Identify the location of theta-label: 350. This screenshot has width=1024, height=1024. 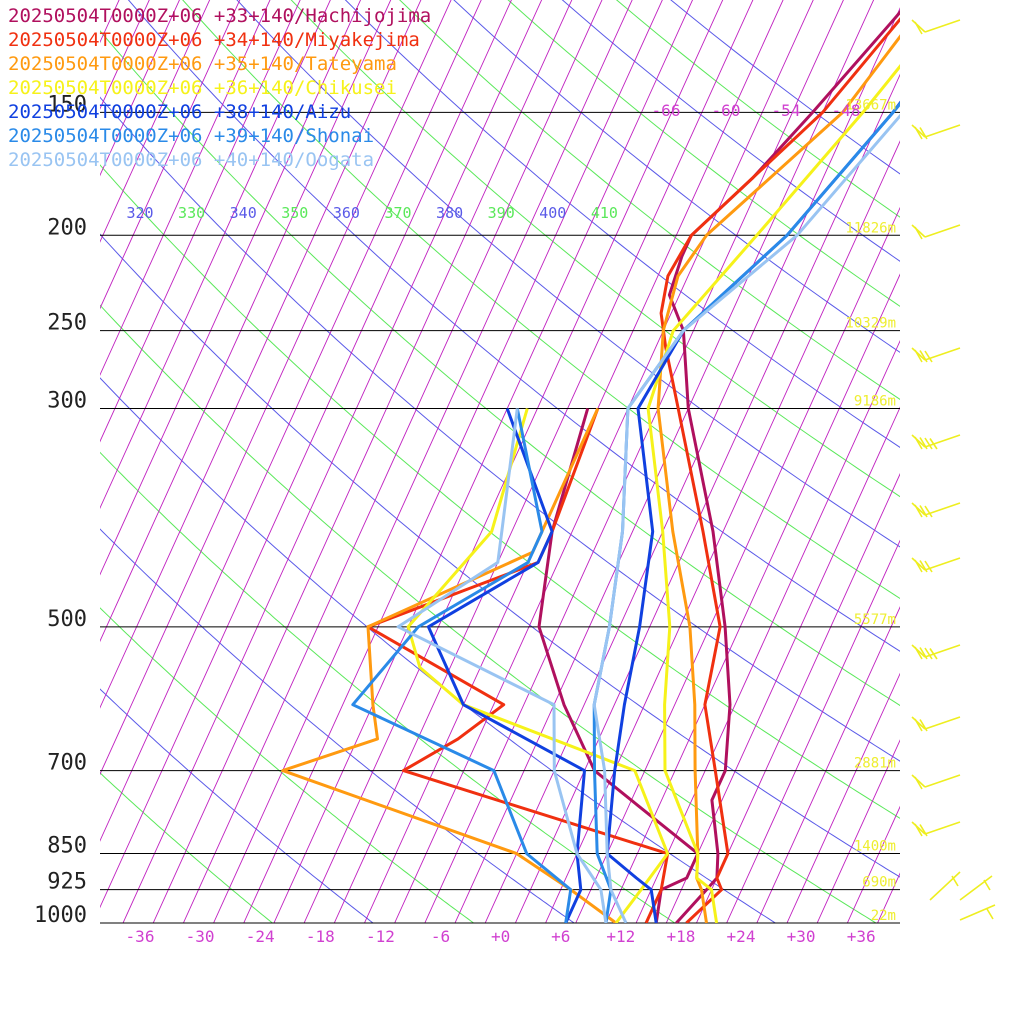
(294, 213).